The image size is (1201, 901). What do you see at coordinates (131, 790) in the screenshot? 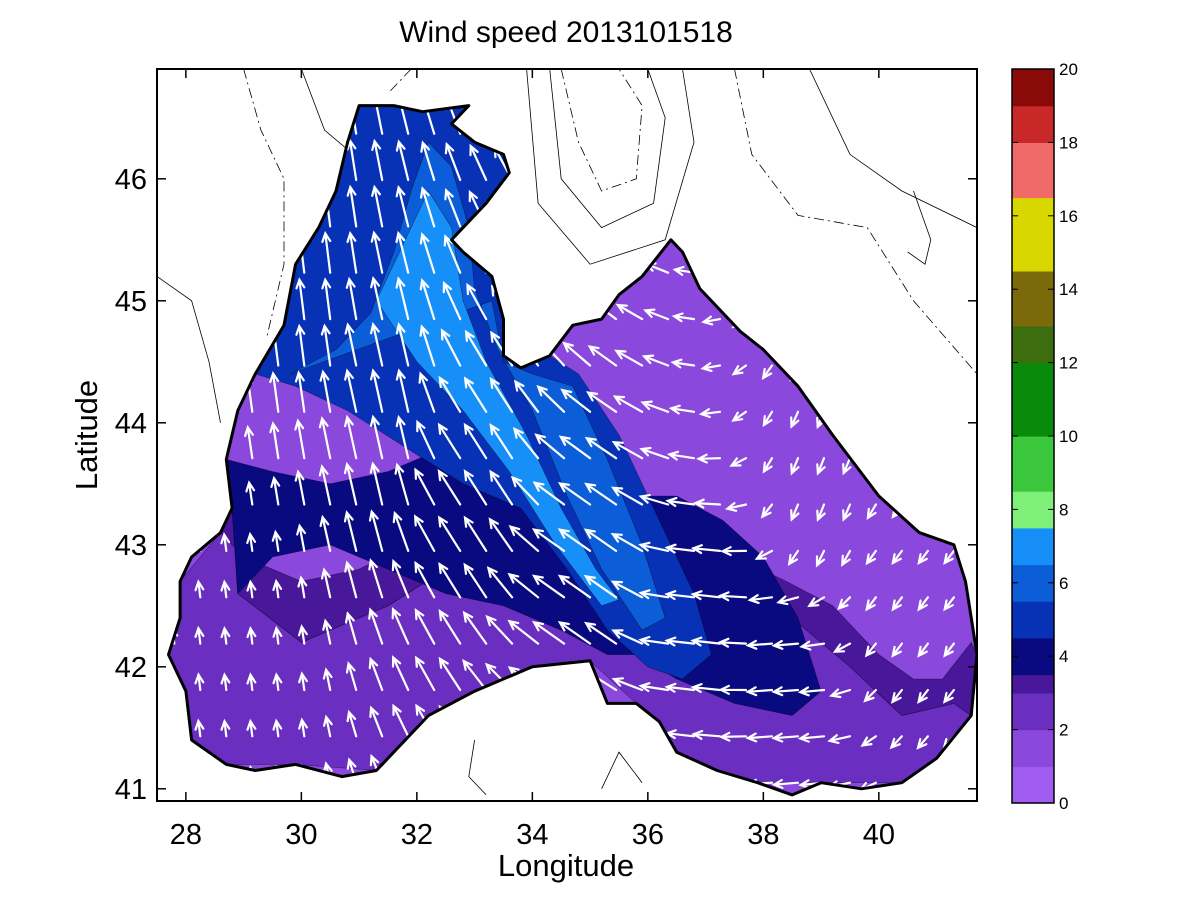
I see `y-tick-label: 41` at bounding box center [131, 790].